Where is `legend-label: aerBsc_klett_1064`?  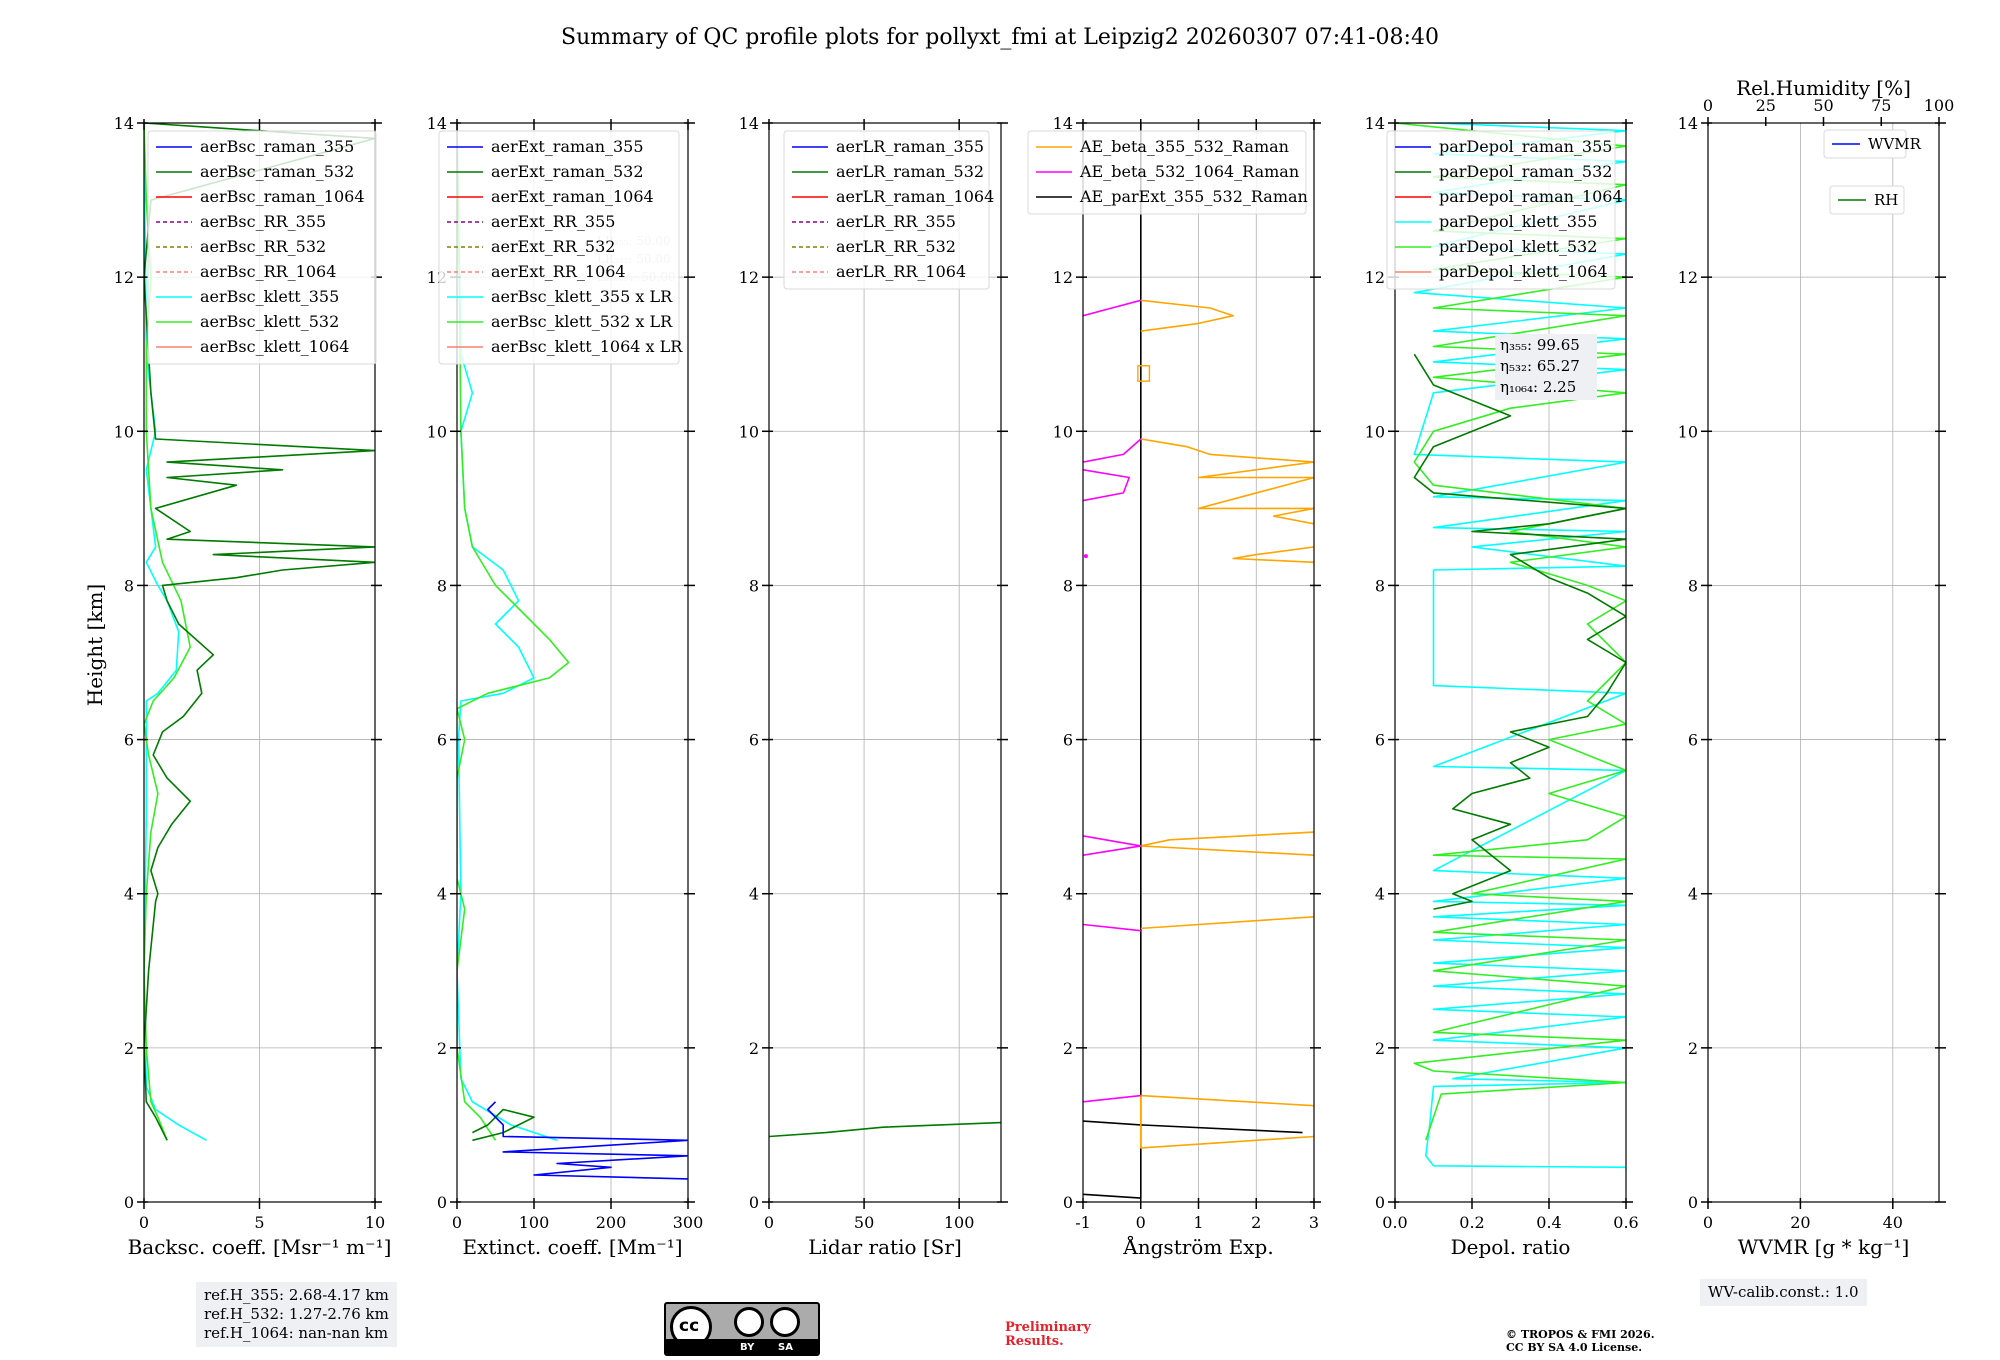 legend-label: aerBsc_klett_1064 is located at coordinates (274, 346).